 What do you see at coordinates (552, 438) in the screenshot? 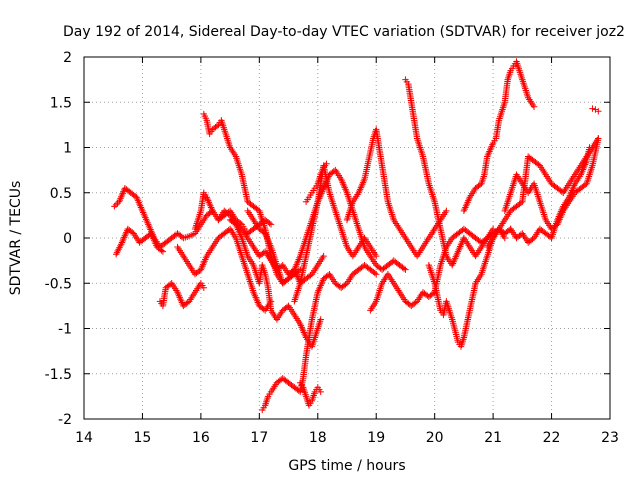
I see `x-tick-label: 22` at bounding box center [552, 438].